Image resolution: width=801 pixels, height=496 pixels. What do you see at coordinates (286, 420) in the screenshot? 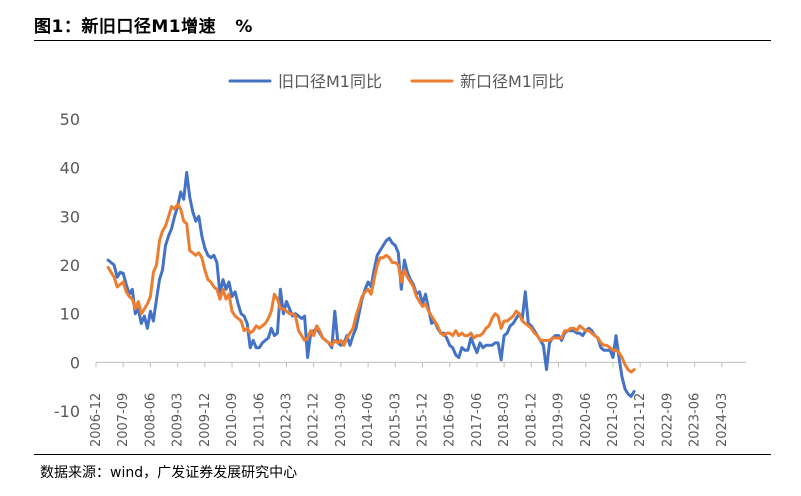
I see `x-tick-label: 2012-03` at bounding box center [286, 420].